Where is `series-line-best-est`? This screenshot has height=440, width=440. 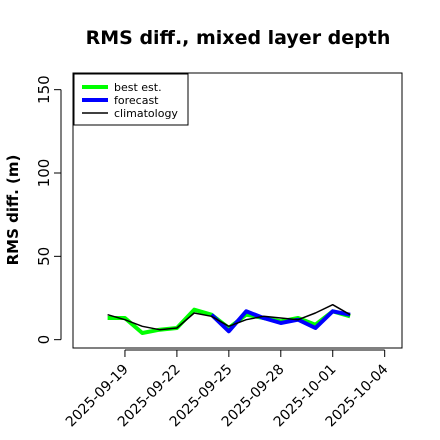
series-line-best-est is located at coordinates (229, 321).